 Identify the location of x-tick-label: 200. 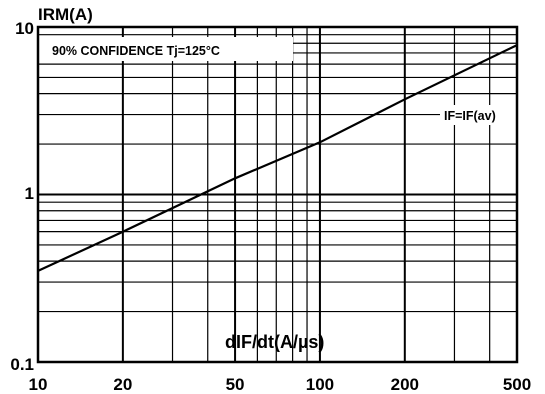
(405, 384).